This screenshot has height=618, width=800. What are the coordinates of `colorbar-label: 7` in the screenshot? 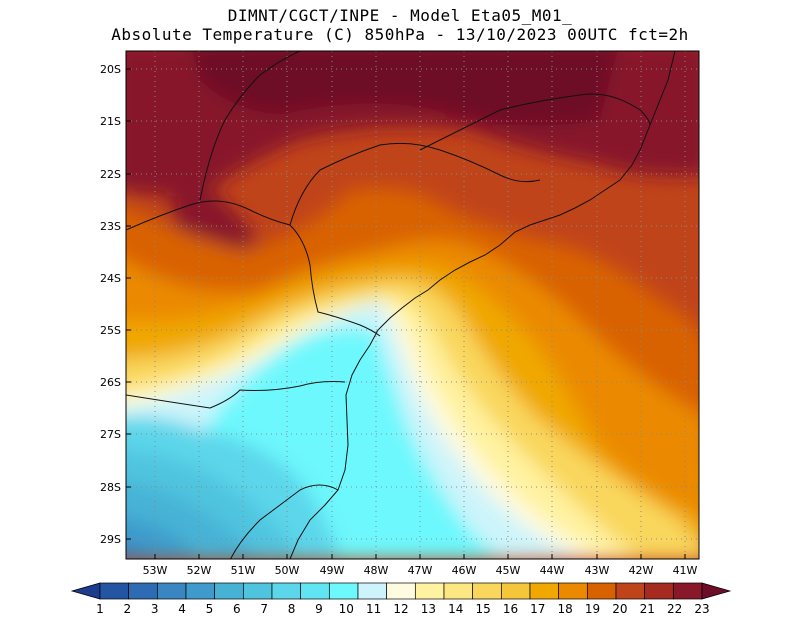 It's located at (264, 609).